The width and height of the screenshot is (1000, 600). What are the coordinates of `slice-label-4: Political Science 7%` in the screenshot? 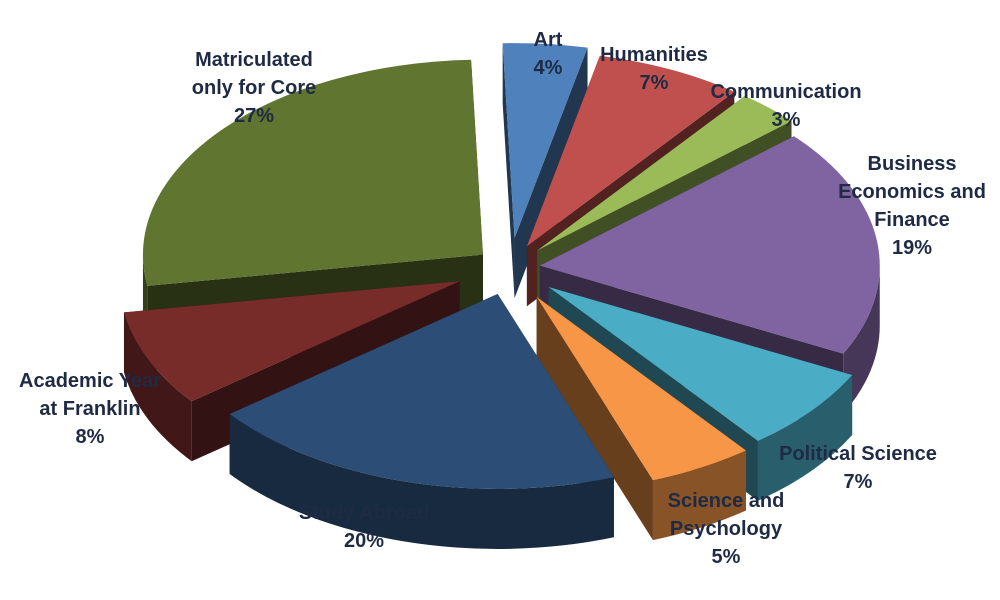 It's located at (858, 468).